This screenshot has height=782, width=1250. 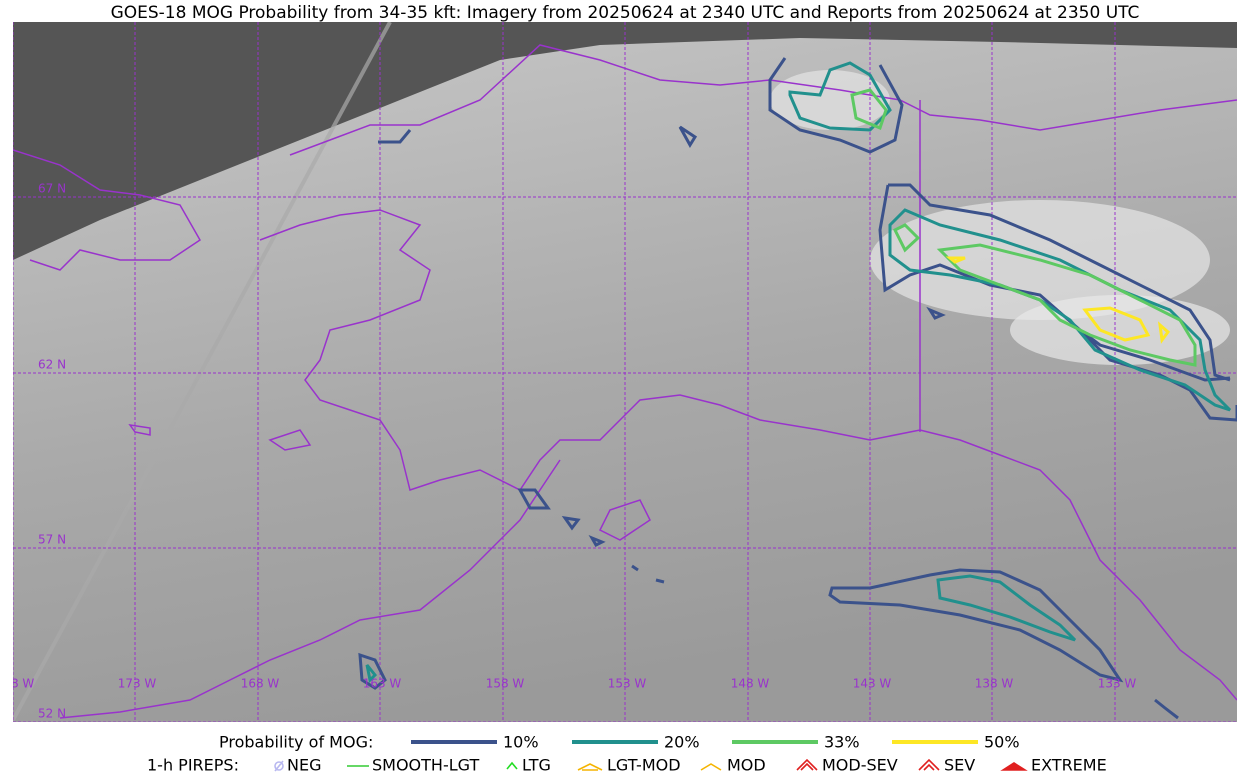 I want to click on legend-label: LGT-MOD, so click(x=644, y=765).